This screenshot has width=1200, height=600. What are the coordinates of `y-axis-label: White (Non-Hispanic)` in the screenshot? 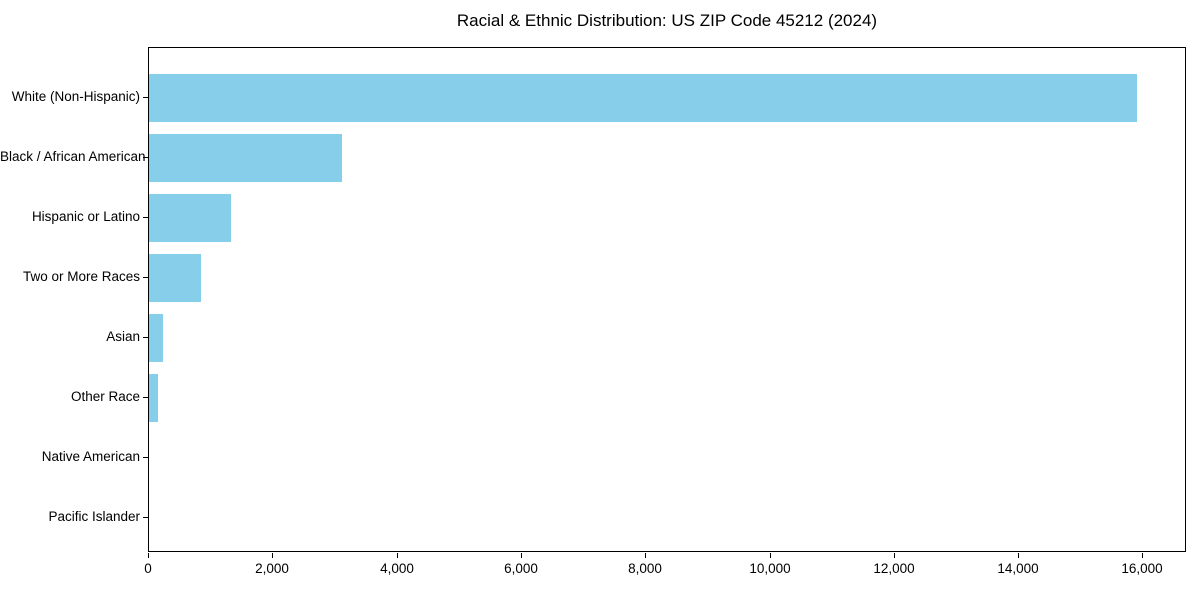 It's located at (75, 96).